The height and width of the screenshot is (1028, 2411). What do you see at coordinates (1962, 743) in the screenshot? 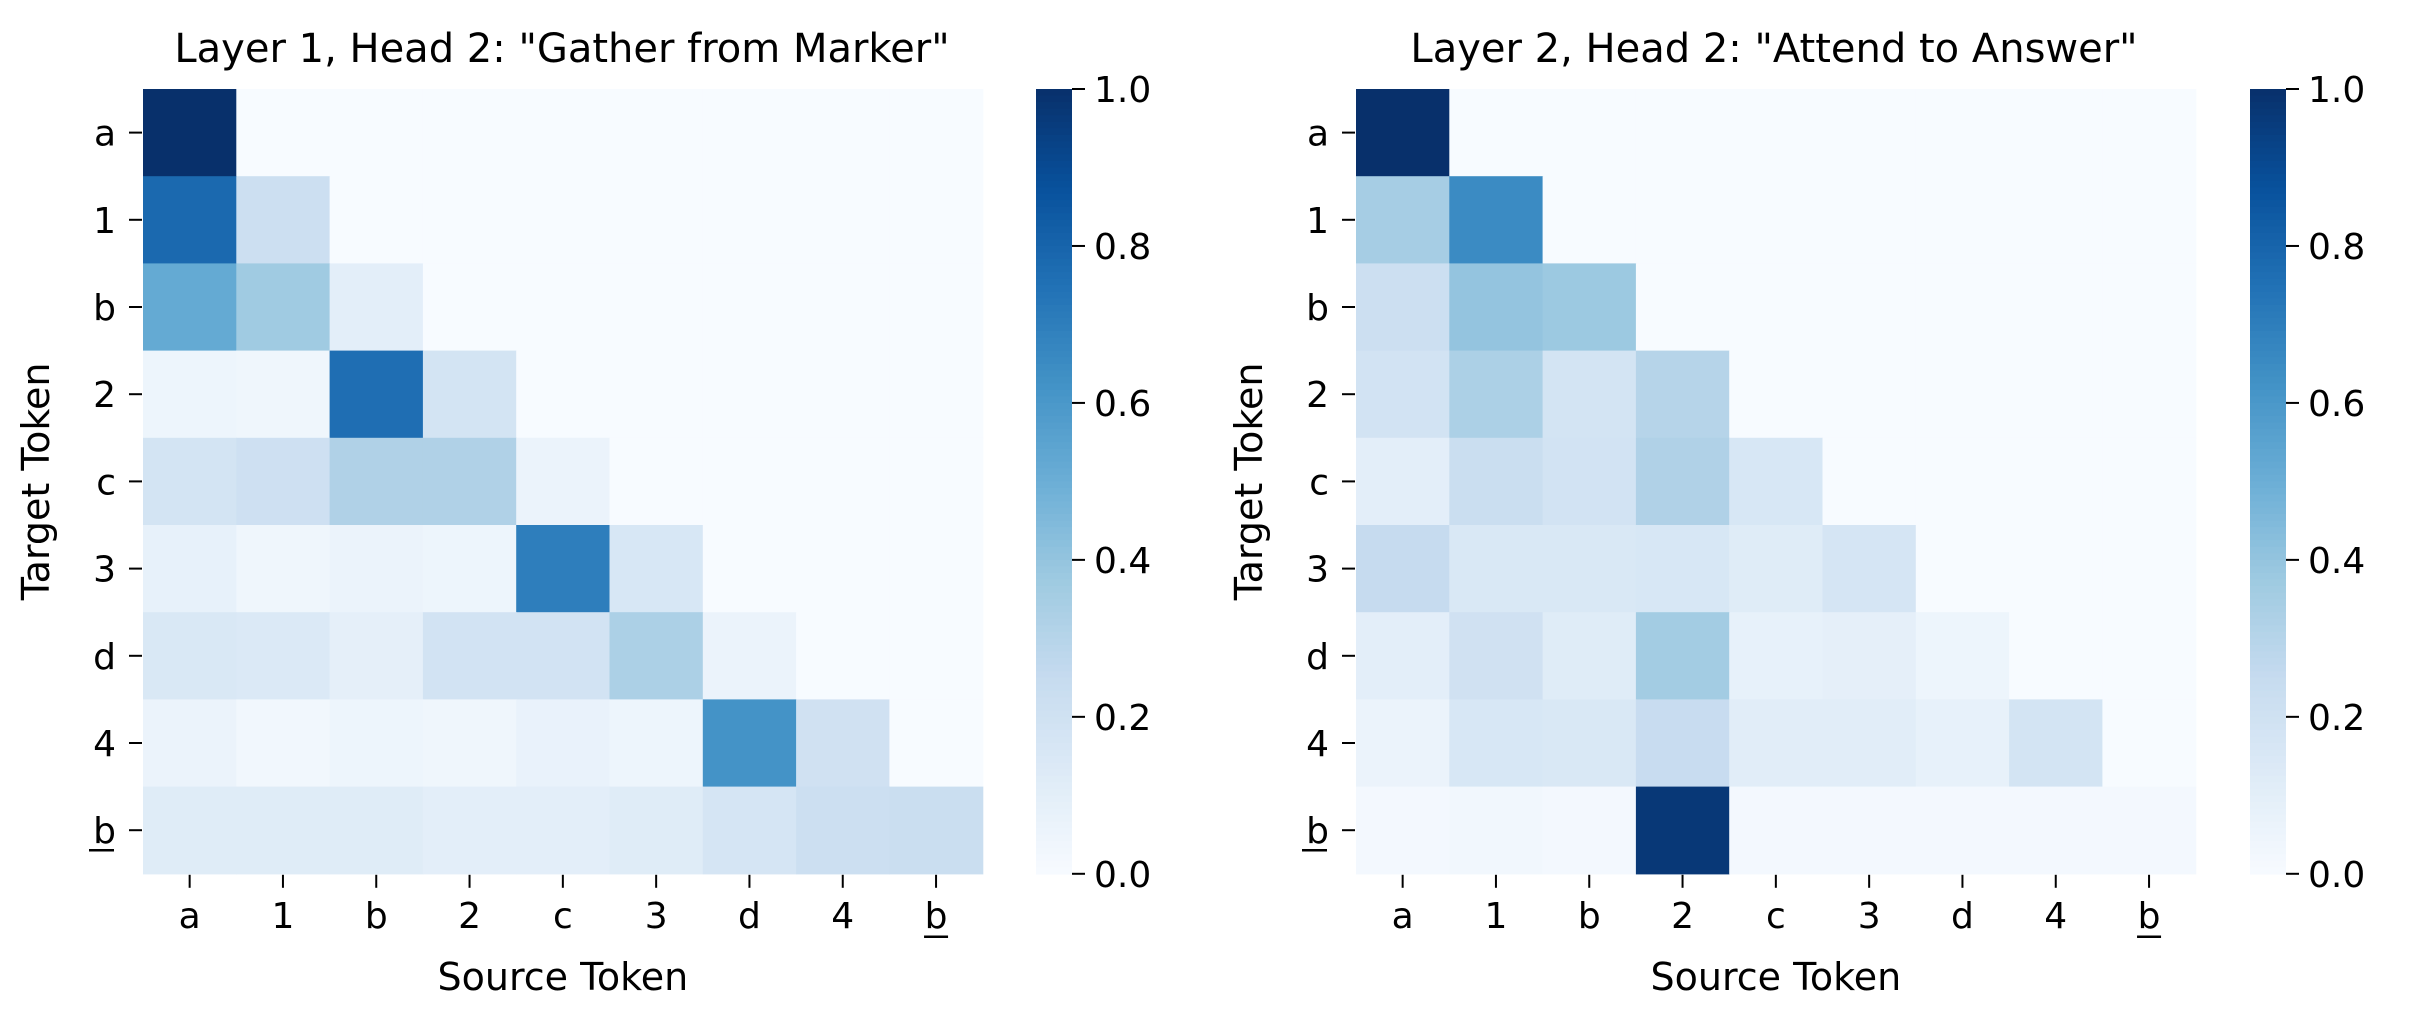
I see `heatmap-cell-r8-c7` at bounding box center [1962, 743].